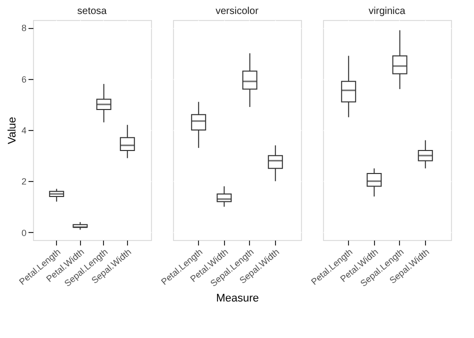 This screenshot has height=338, width=474. Describe the element at coordinates (23, 233) in the screenshot. I see `y-tick-label: 0` at that location.